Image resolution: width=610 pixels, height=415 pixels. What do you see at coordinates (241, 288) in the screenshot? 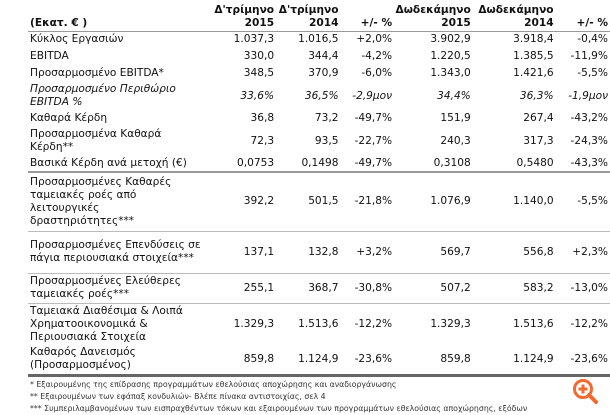
I see `cell-value: 255,1` at bounding box center [241, 288].